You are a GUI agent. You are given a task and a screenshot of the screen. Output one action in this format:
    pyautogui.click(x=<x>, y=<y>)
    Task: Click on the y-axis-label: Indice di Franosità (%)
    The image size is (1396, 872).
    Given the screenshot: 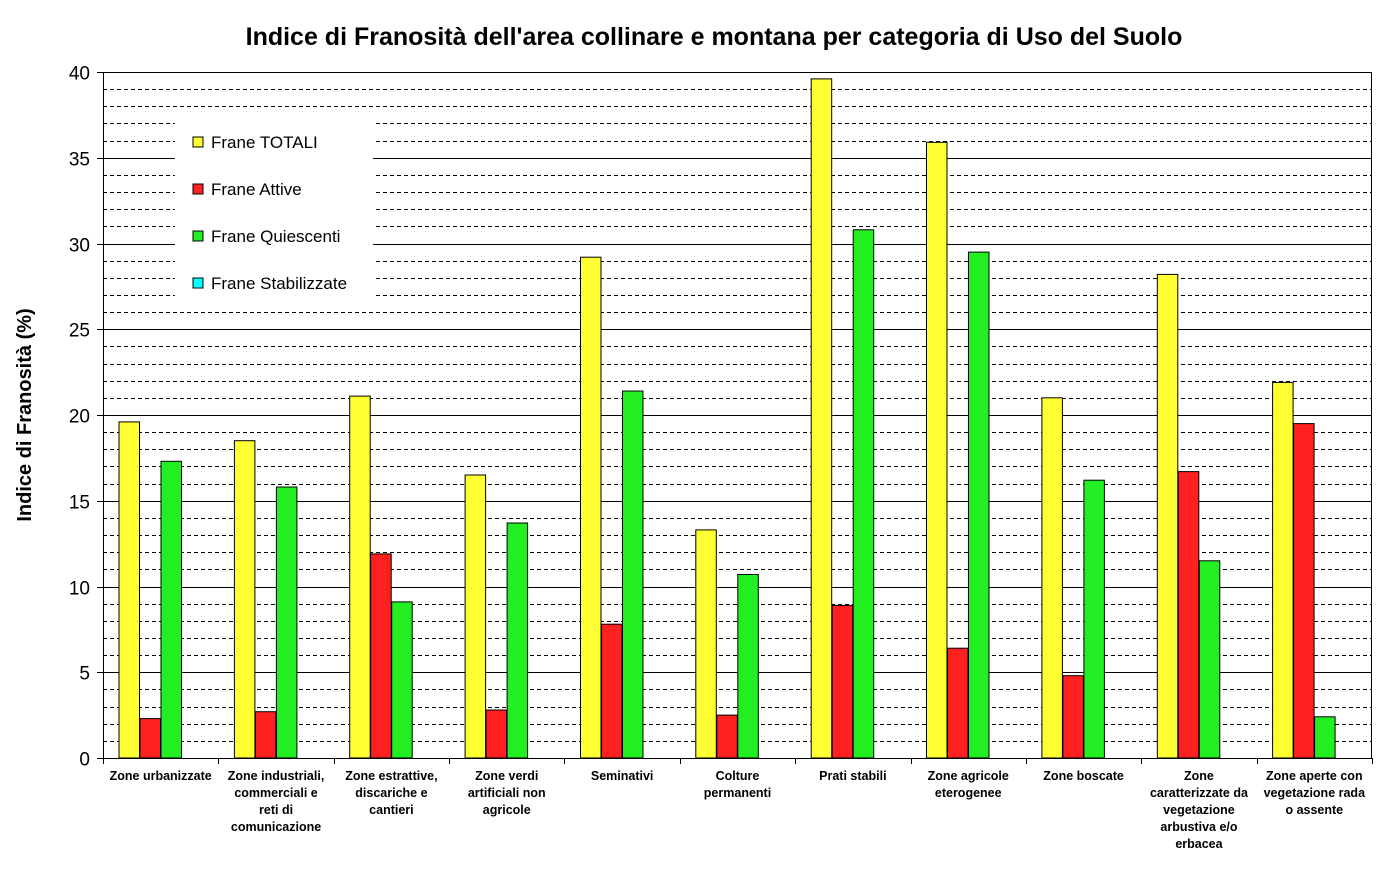 What is the action you would take?
    pyautogui.click(x=25, y=414)
    